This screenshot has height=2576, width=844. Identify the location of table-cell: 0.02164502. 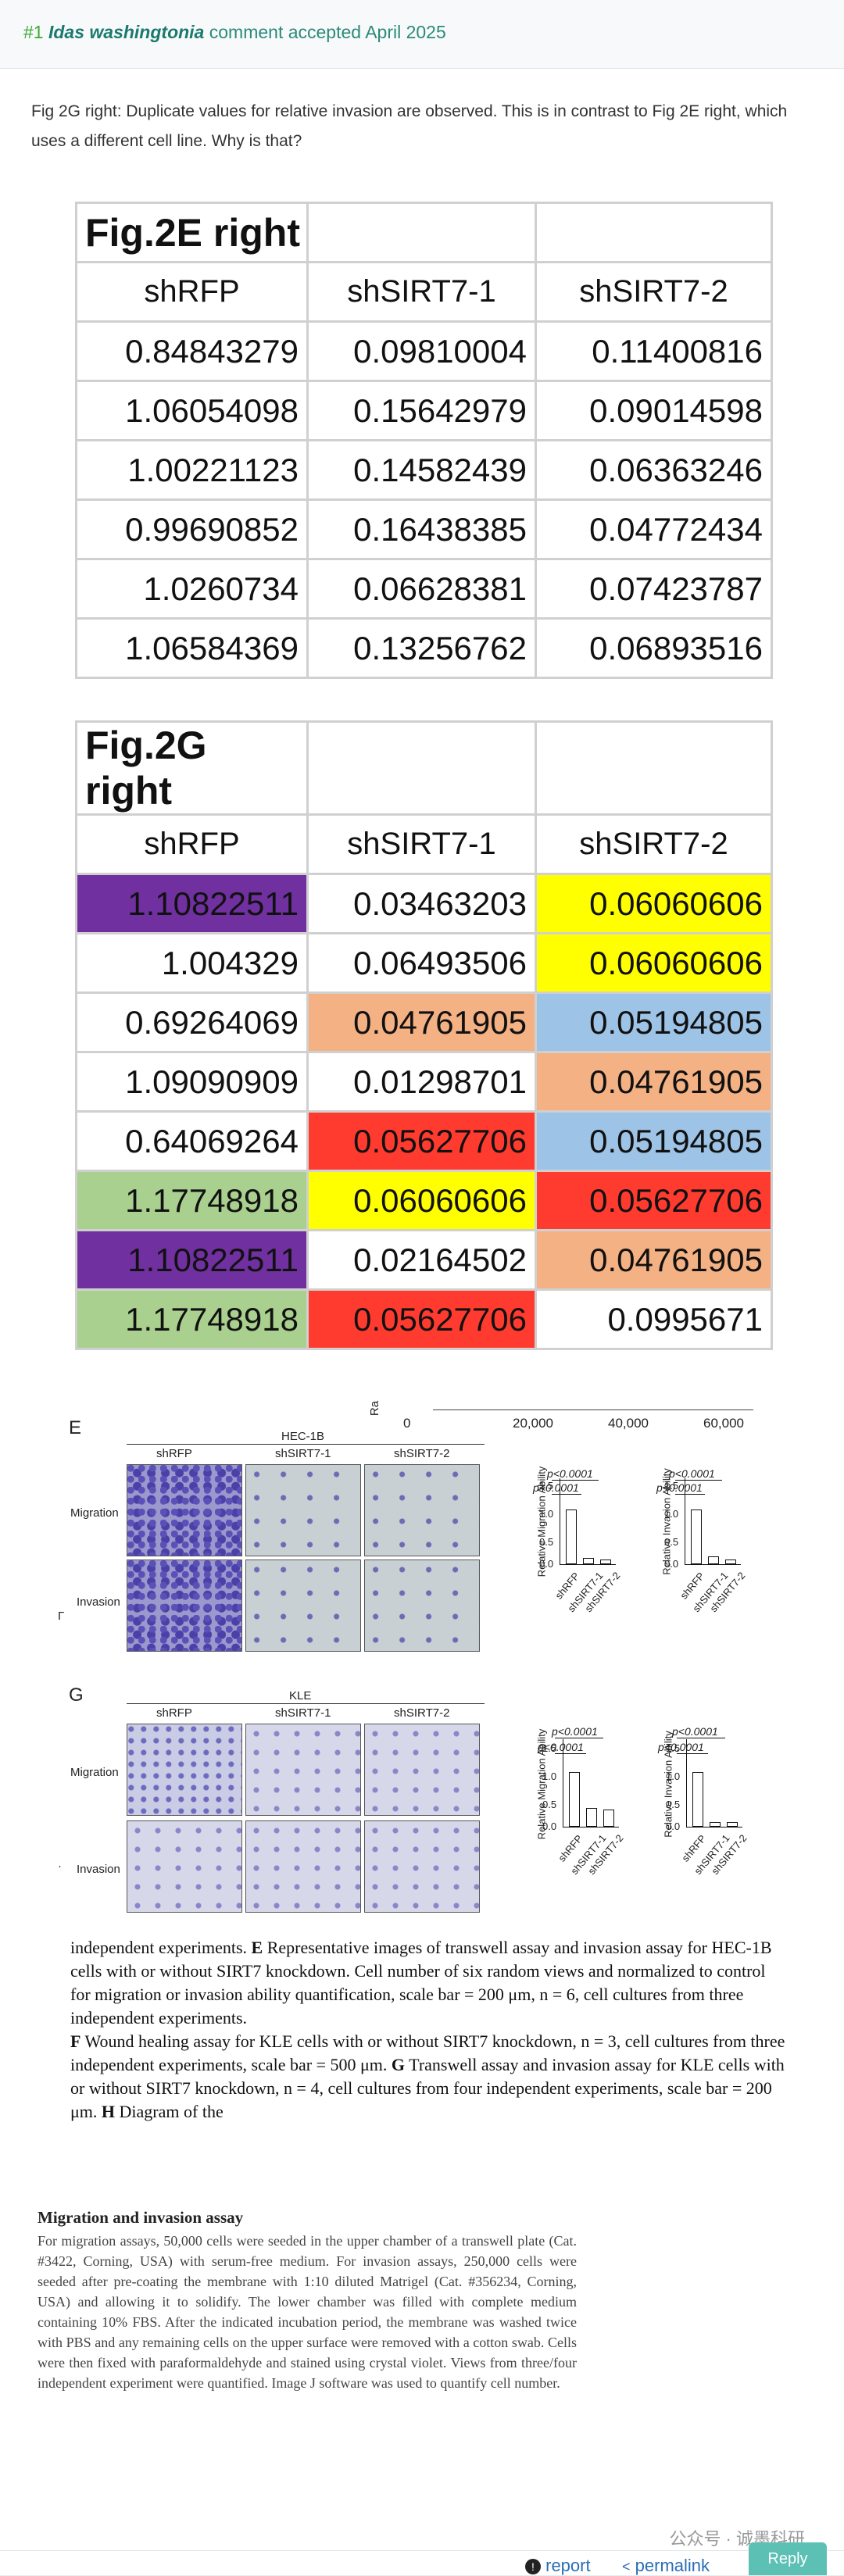
(421, 1260).